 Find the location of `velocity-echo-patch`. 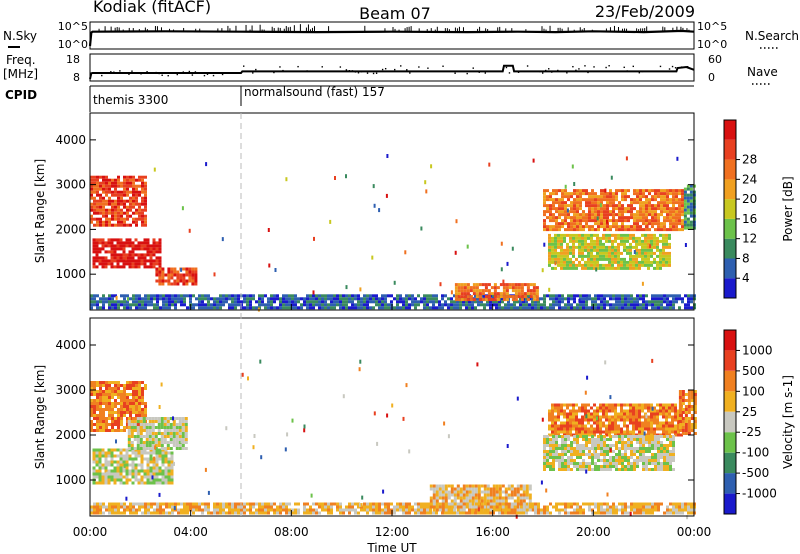

velocity-echo-patch is located at coordinates (133, 466).